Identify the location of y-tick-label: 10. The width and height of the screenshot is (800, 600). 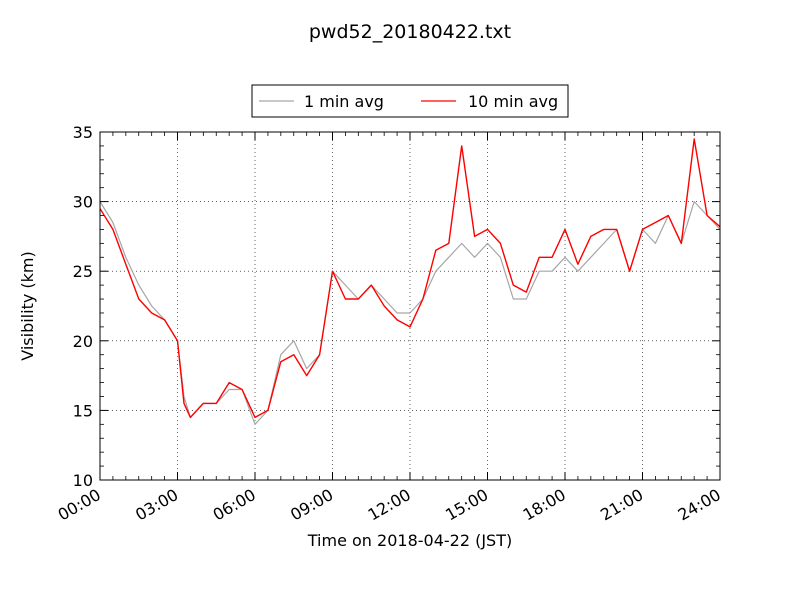
(83, 480).